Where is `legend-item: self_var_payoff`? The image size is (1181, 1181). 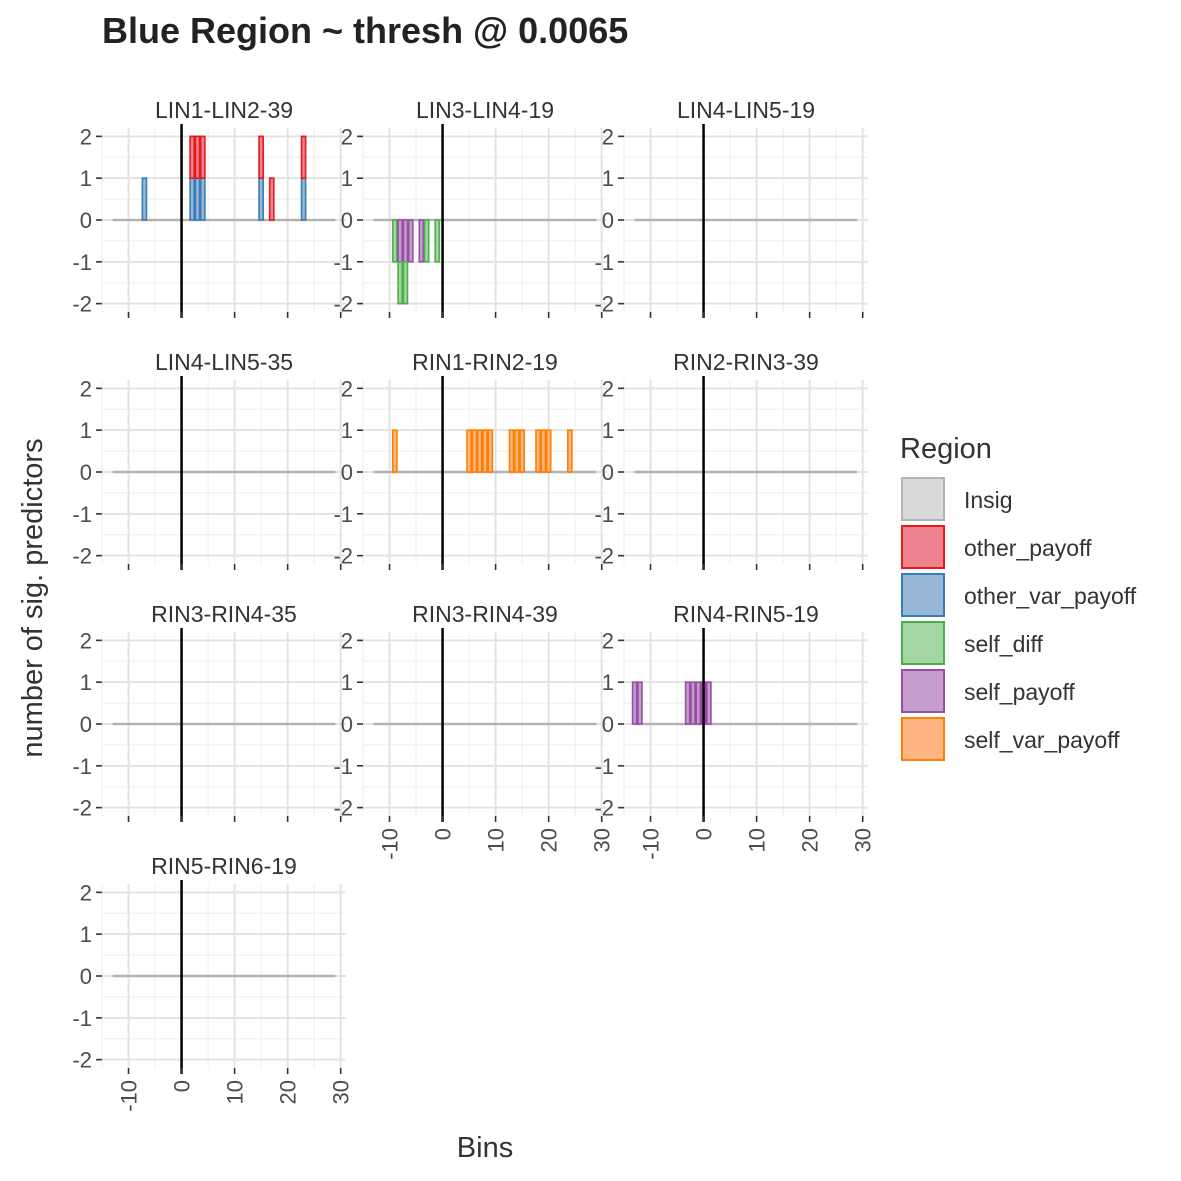 legend-item: self_var_payoff is located at coordinates (1010, 739).